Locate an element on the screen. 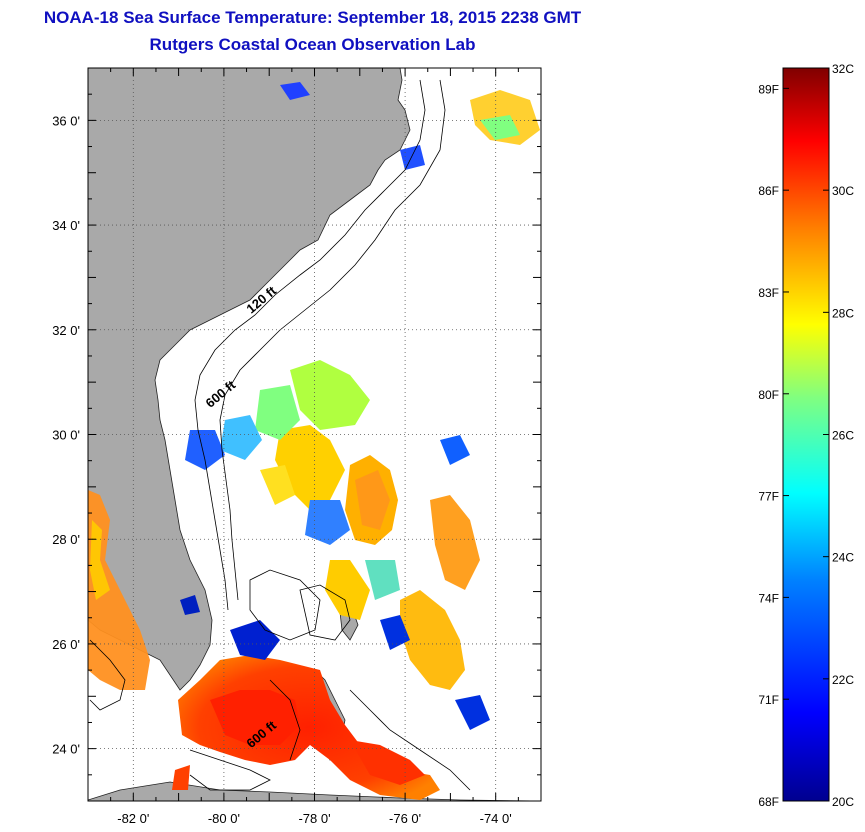  cb-fahrenheit-label: 68F is located at coordinates (768, 802).